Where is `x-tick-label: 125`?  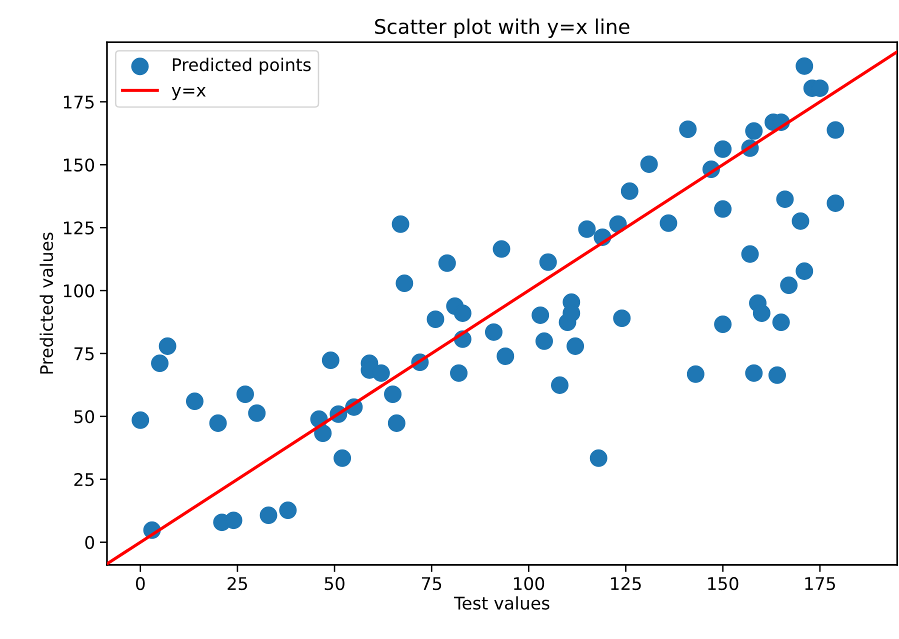
x-tick-label: 125 is located at coordinates (626, 583).